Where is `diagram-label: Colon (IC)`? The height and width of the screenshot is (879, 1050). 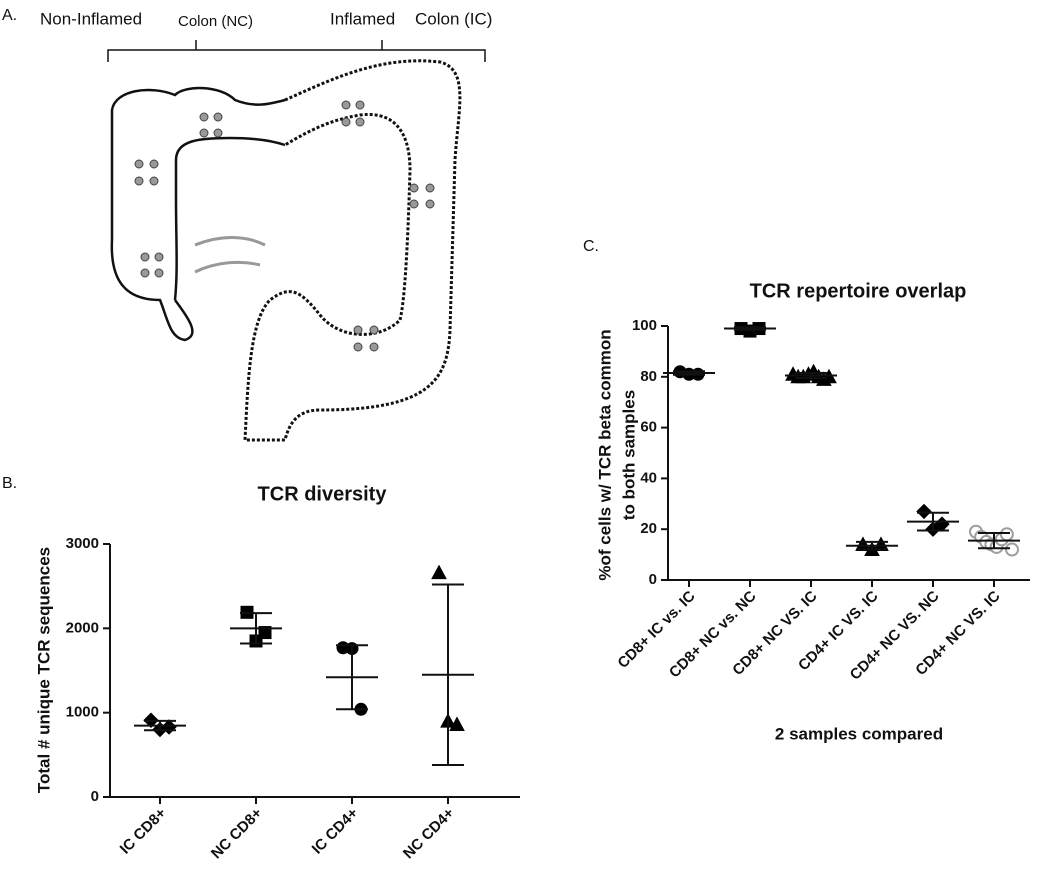 diagram-label: Colon (IC) is located at coordinates (453, 18).